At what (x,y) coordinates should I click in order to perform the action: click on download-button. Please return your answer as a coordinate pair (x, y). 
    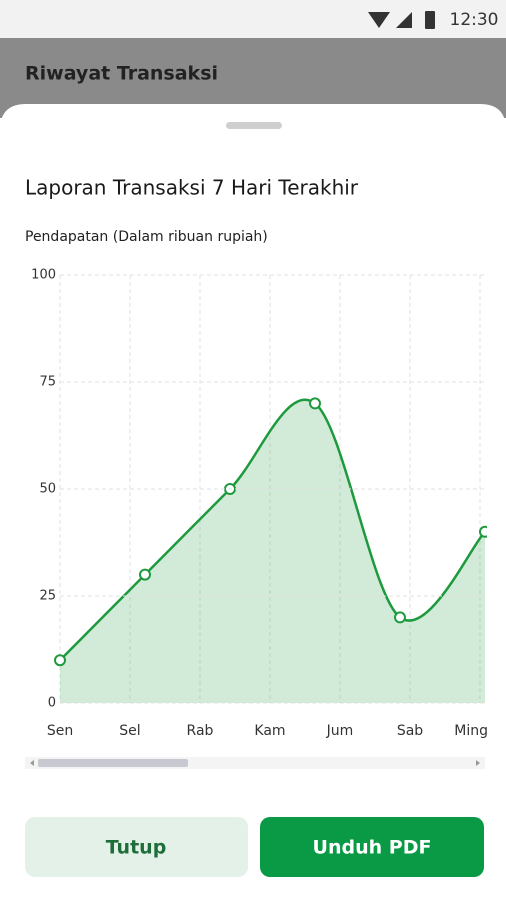
    Looking at the image, I should click on (372, 847).